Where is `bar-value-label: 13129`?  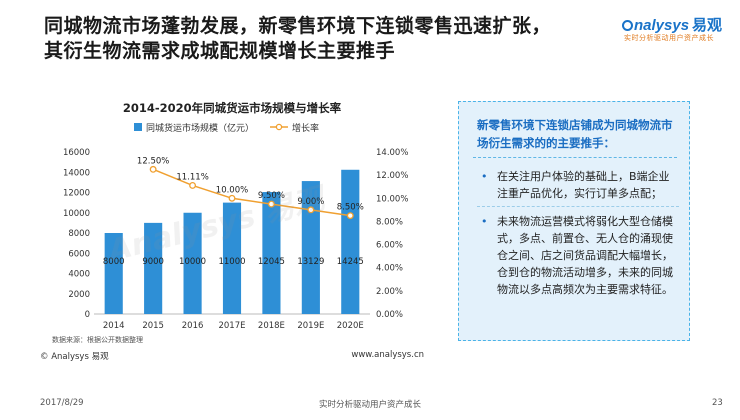
bar-value-label: 13129 is located at coordinates (310, 262).